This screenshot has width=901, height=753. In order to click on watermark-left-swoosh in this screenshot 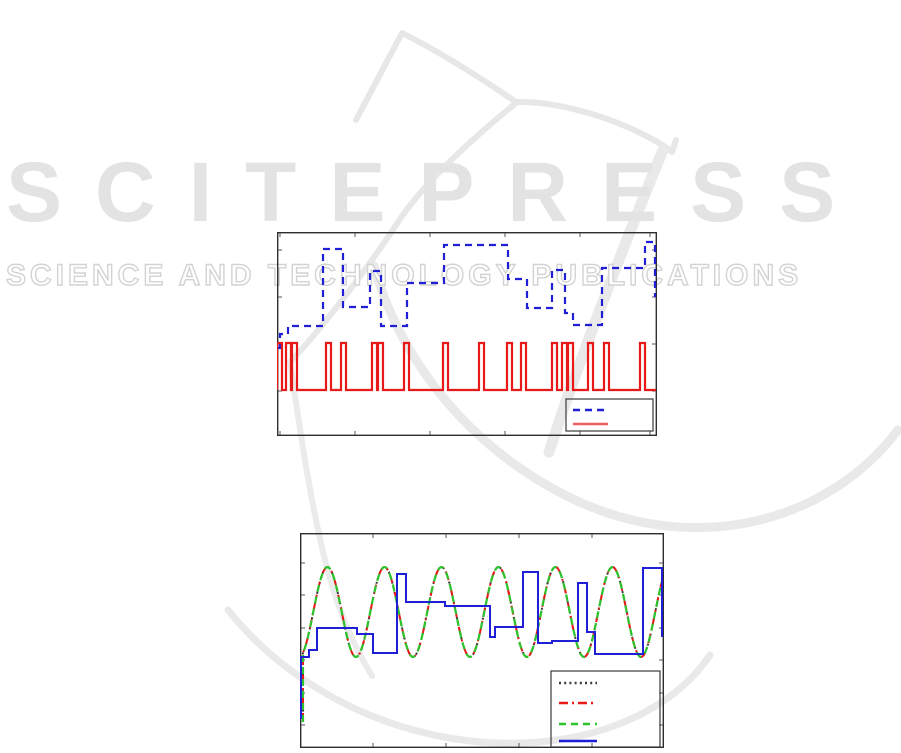, I will do `click(331, 519)`.